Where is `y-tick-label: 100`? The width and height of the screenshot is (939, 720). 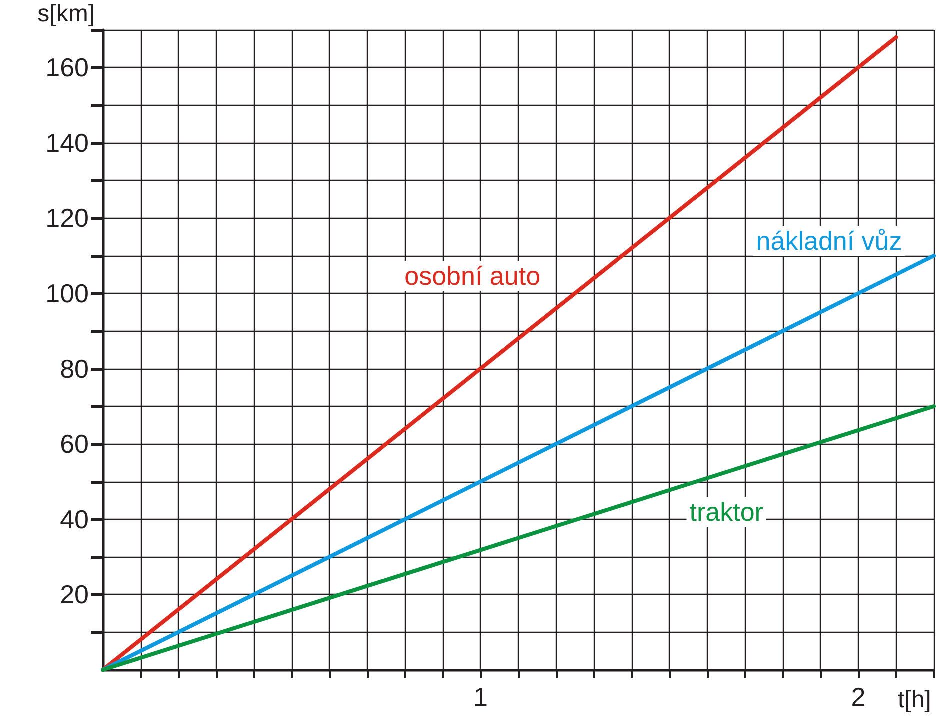
y-tick-label: 100 is located at coordinates (67, 293).